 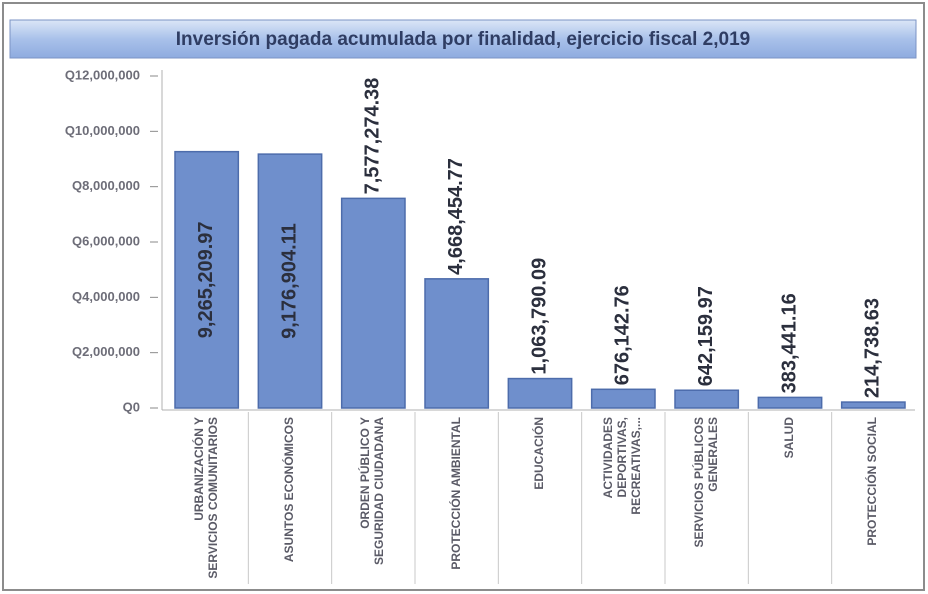 I want to click on x-tick-label: EDUCACIÓN, so click(x=539, y=453).